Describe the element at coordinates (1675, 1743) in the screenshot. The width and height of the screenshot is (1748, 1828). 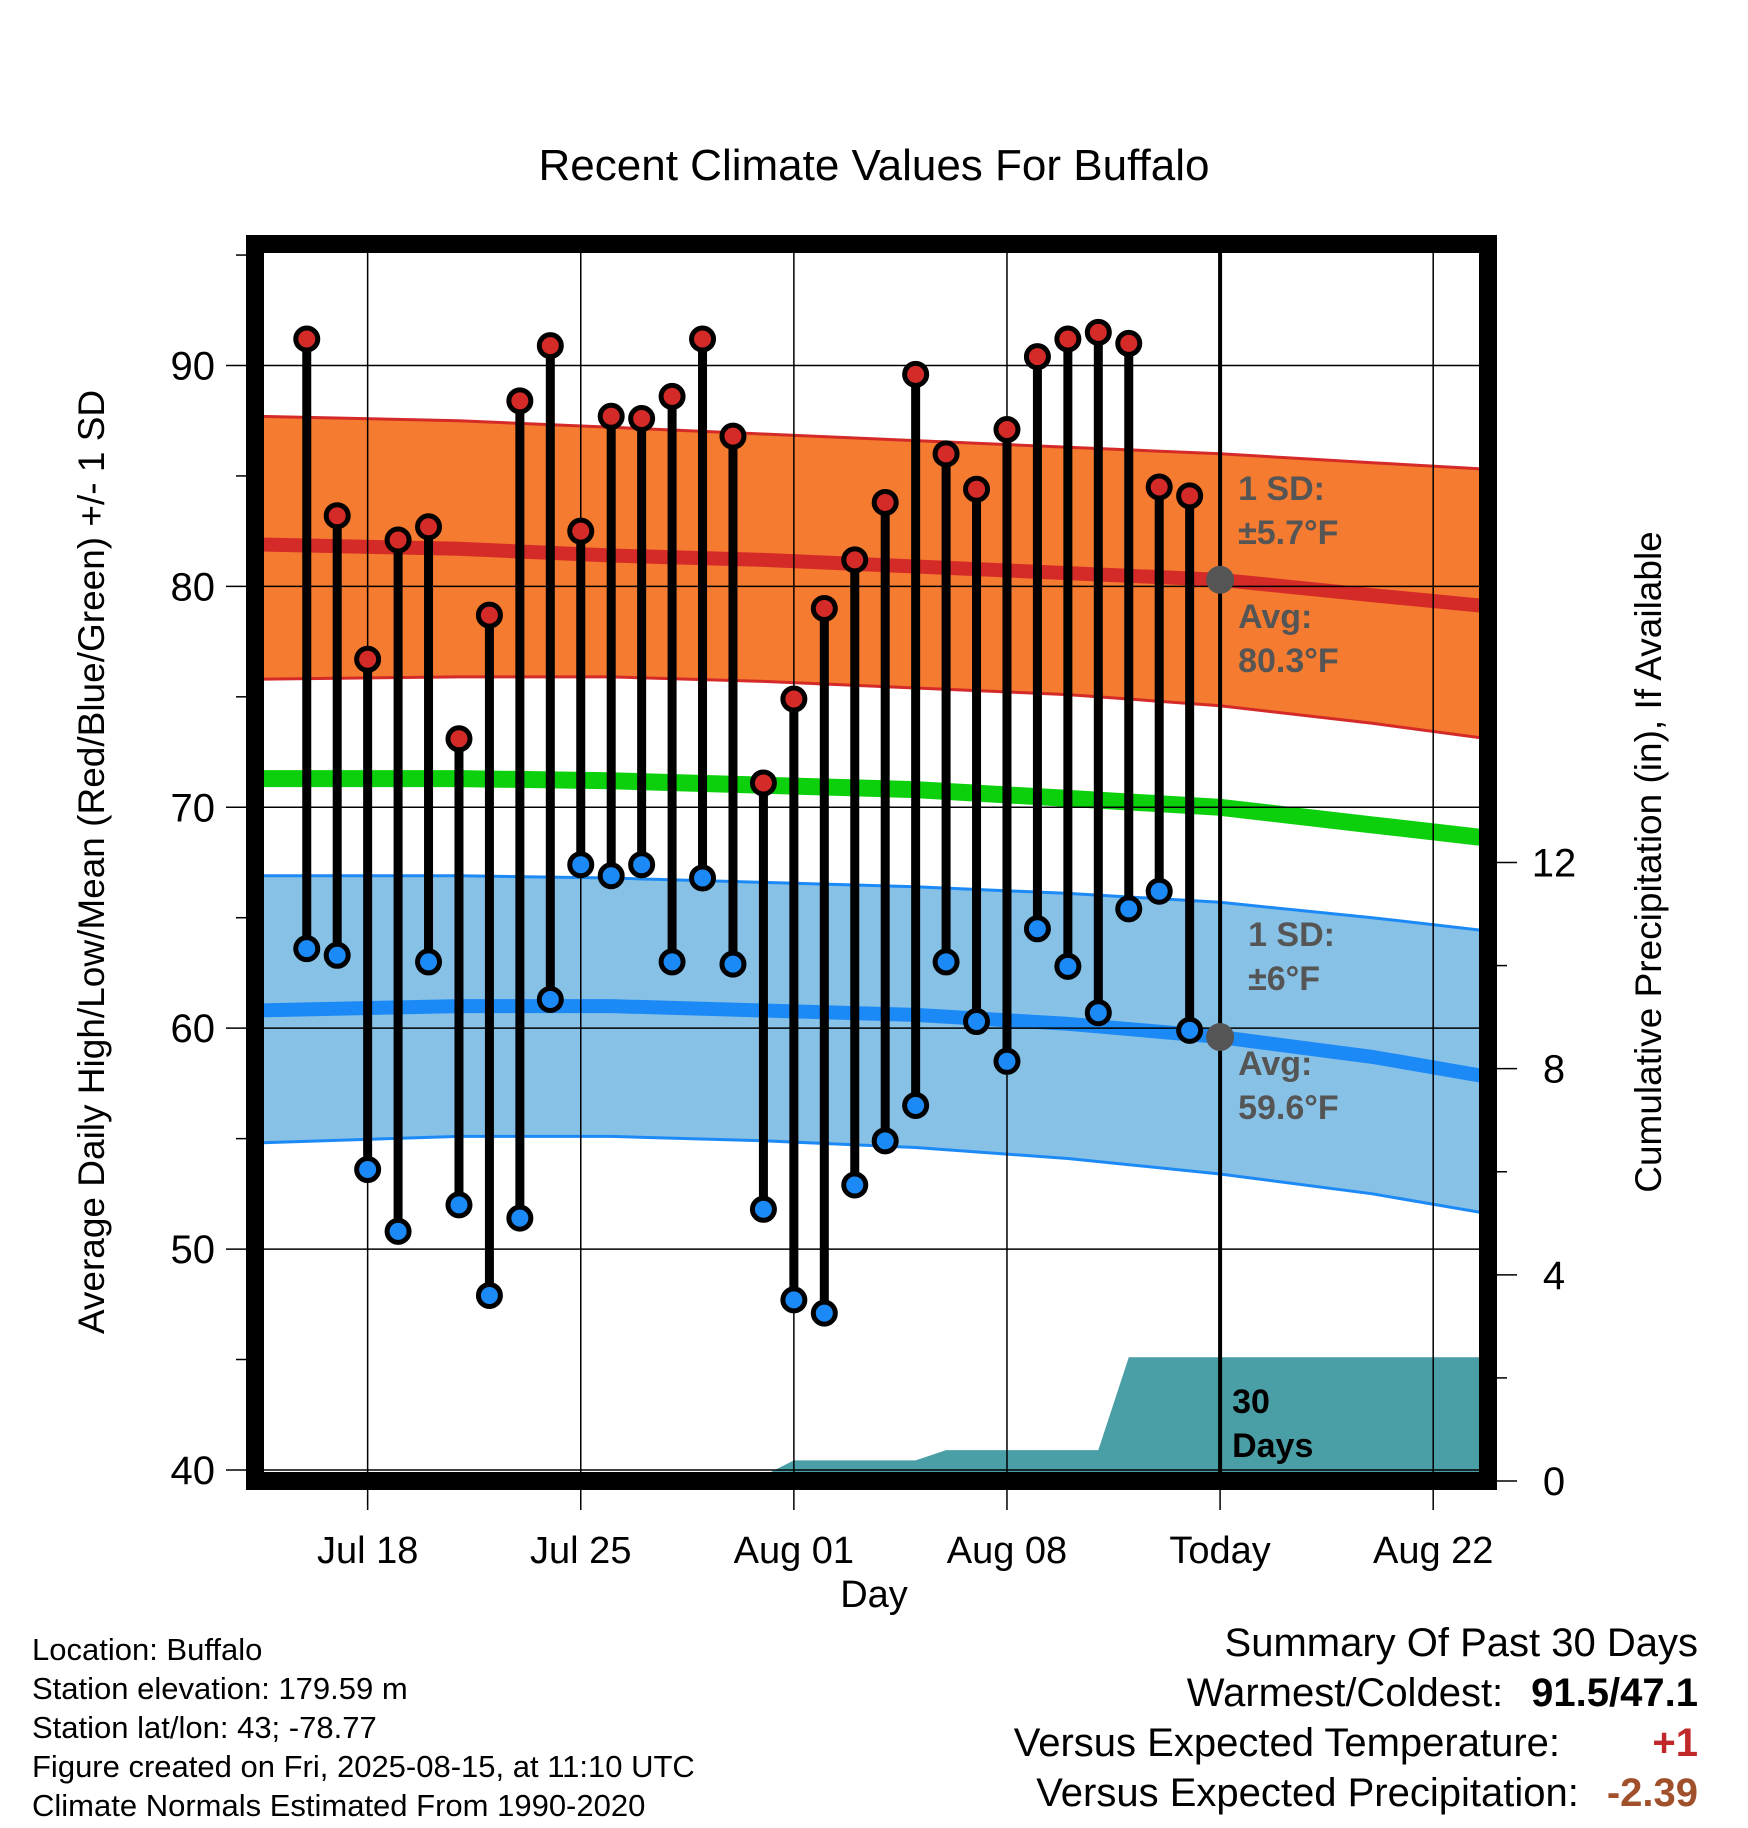
I see `temp-value: +1` at that location.